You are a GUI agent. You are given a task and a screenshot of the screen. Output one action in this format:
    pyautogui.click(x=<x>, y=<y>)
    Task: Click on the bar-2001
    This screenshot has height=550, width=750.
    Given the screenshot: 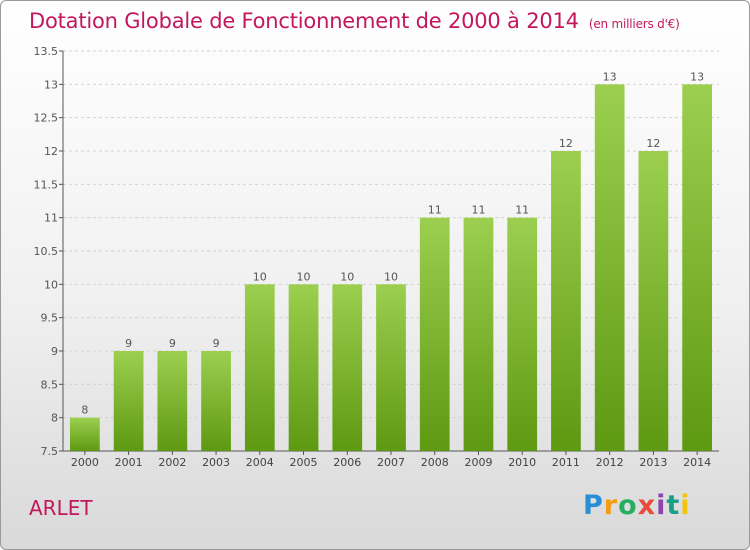 What is the action you would take?
    pyautogui.click(x=128, y=401)
    